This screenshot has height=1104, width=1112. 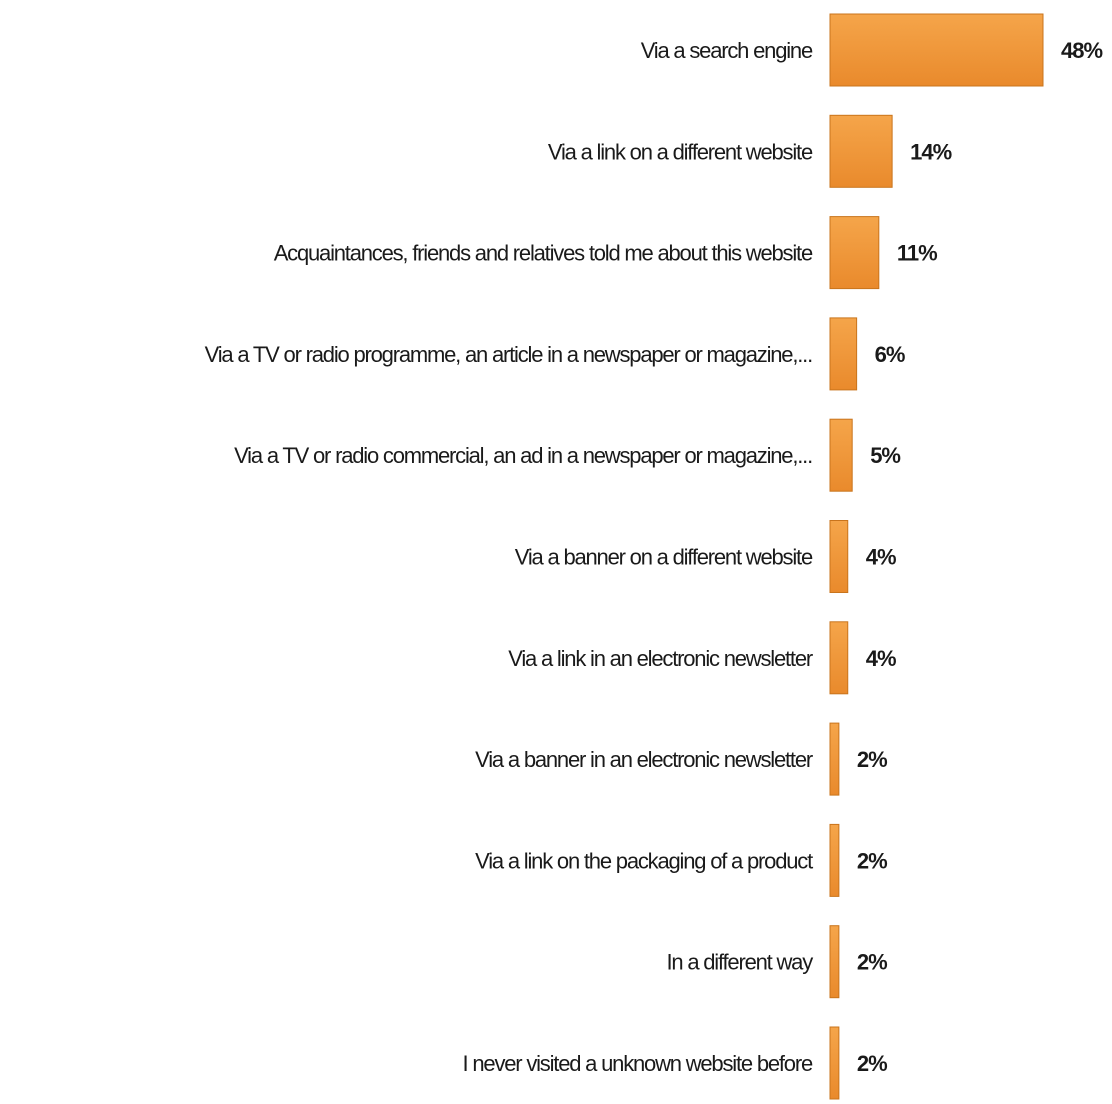 What do you see at coordinates (1081, 50) in the screenshot?
I see `value-label: 48%` at bounding box center [1081, 50].